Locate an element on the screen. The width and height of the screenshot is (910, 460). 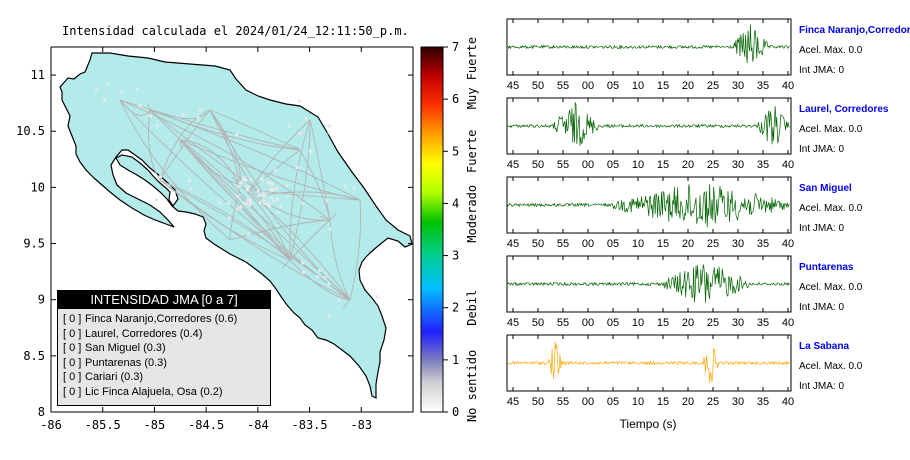
legend-item: [ 0 ] Cariari (0.3) is located at coordinates (166, 377).